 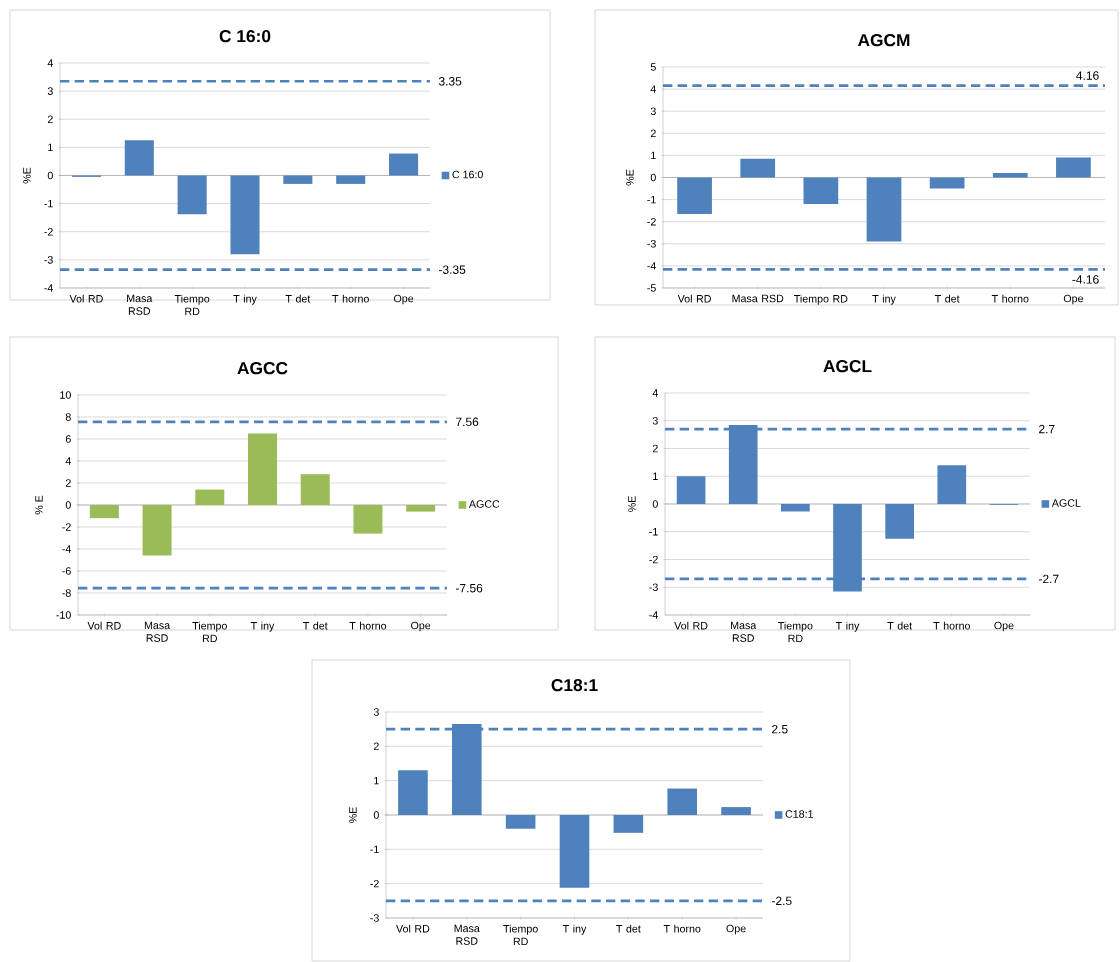 What do you see at coordinates (50, 91) in the screenshot?
I see `y-tick-label: 3` at bounding box center [50, 91].